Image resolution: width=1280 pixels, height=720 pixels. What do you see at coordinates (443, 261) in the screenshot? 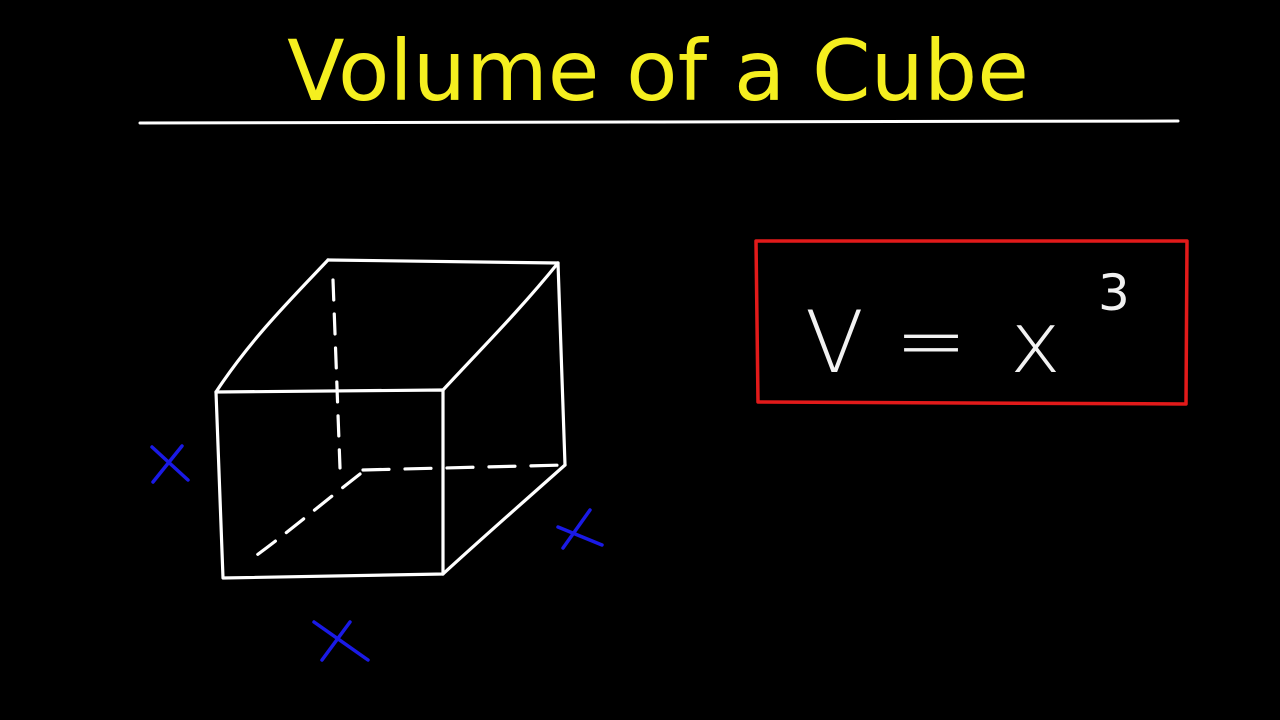
I see `cube-top-back-edge` at bounding box center [443, 261].